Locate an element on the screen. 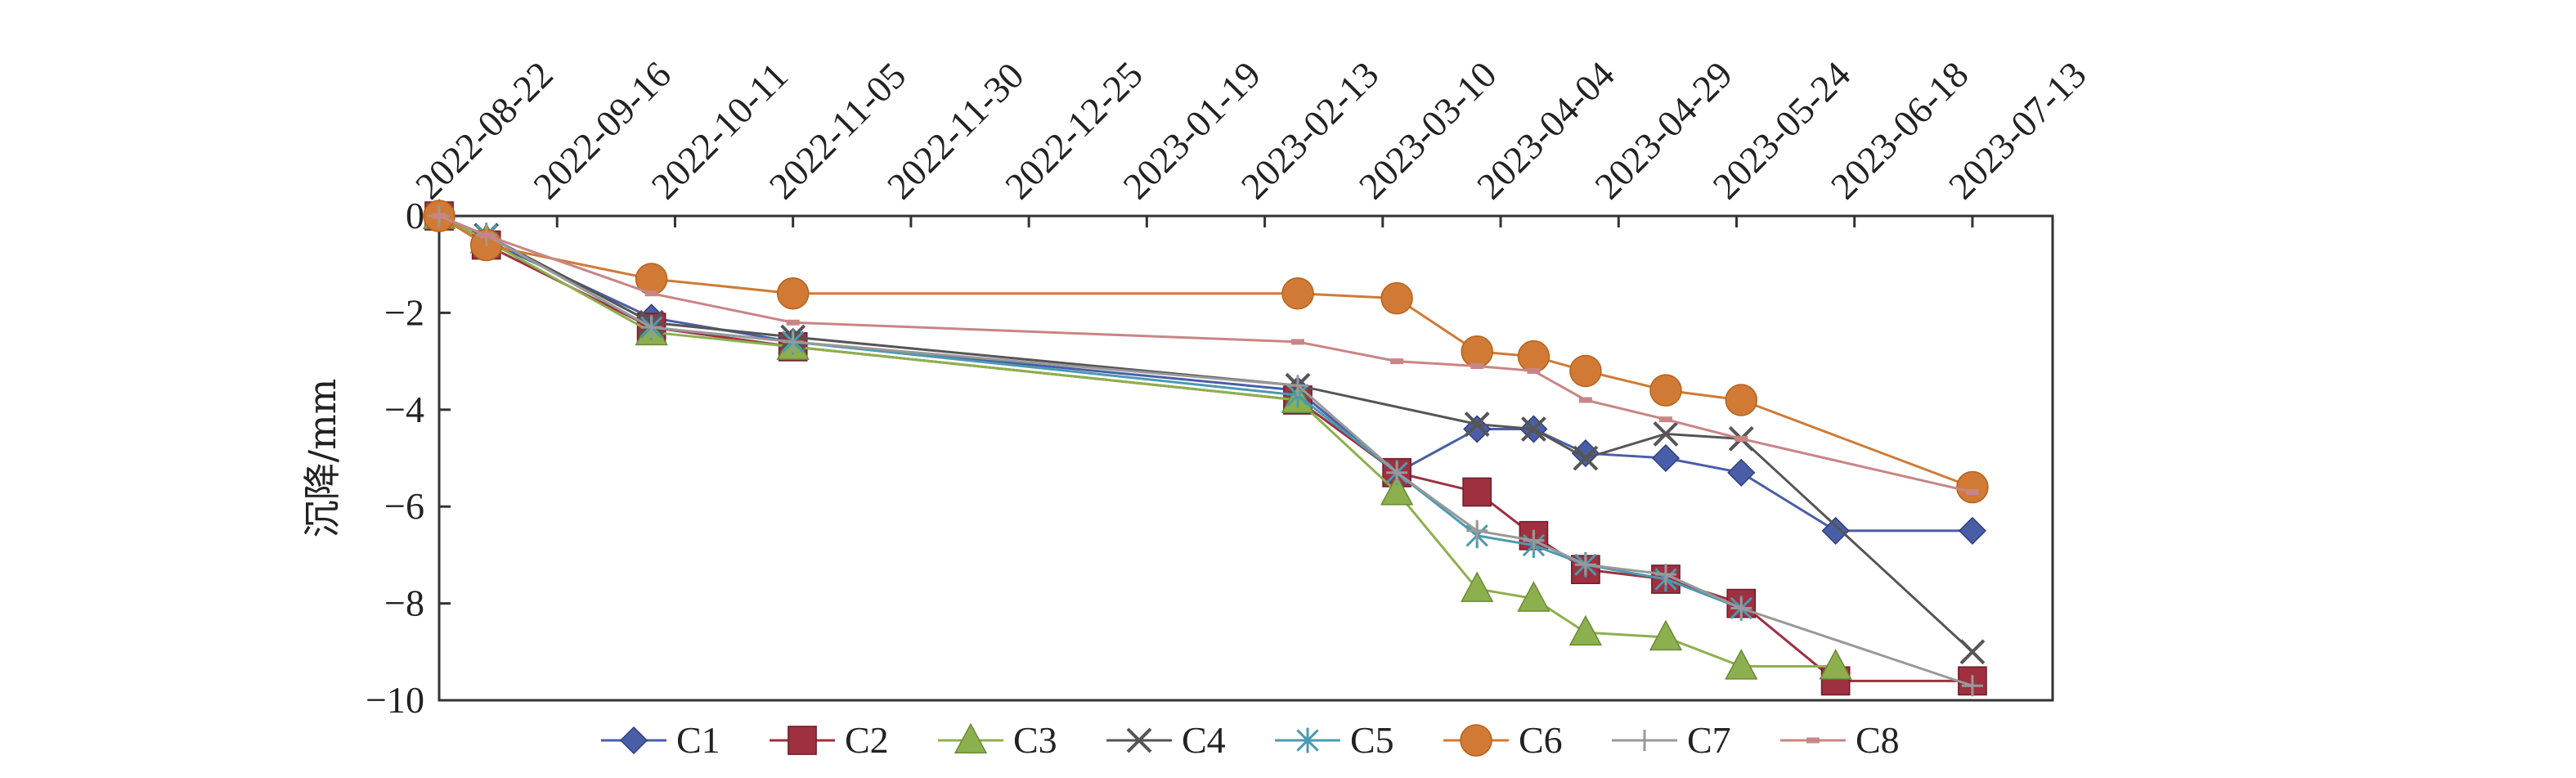 This screenshot has height=778, width=2576. legend-item-c3: C3 is located at coordinates (998, 740).